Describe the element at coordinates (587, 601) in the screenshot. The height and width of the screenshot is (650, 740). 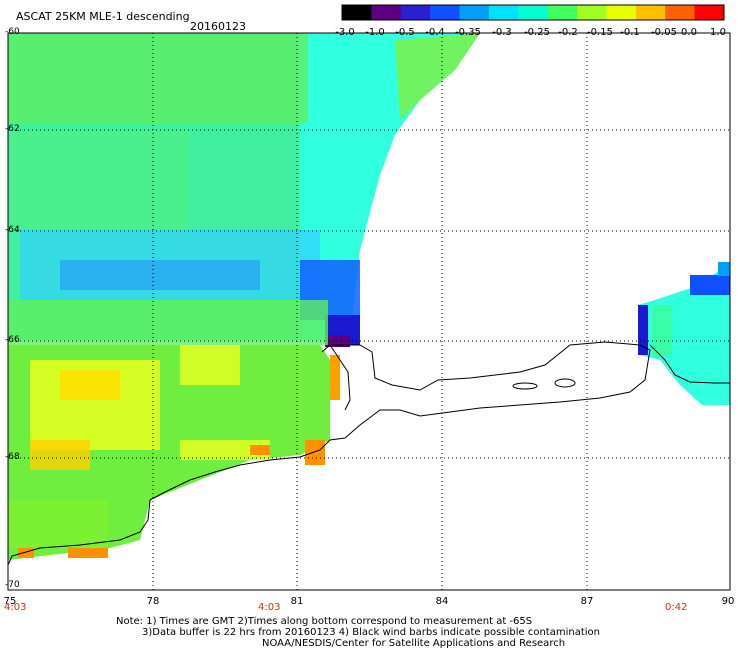
I see `lon-label: 87` at that location.